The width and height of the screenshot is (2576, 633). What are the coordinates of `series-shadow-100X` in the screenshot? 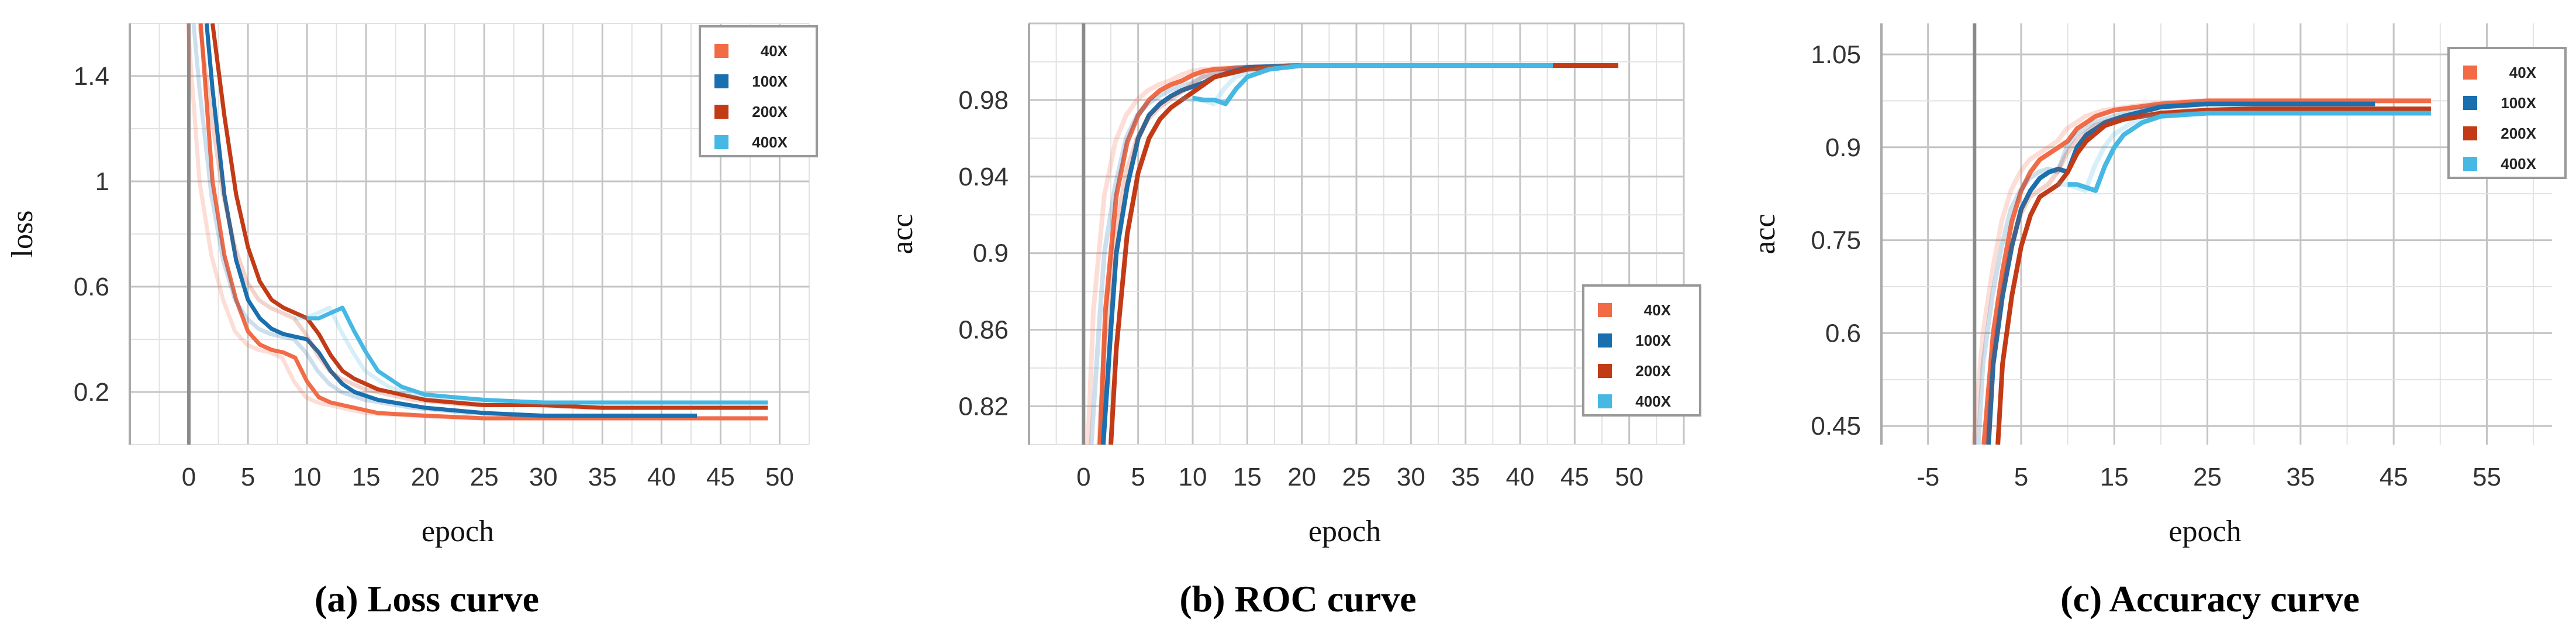 It's located at (438, 220).